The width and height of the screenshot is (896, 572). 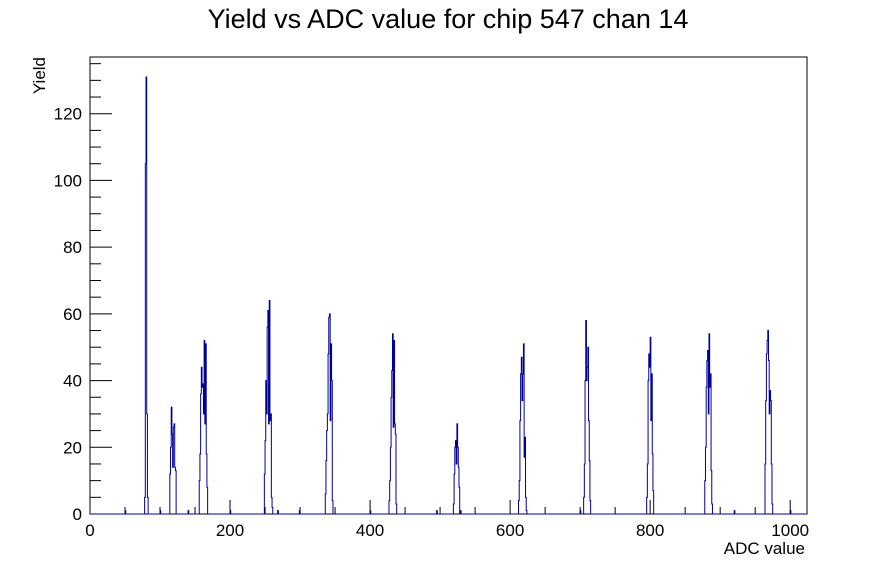 What do you see at coordinates (83, 293) in the screenshot?
I see `y-axis-ticks: 0 20 40 60 80 100 120` at bounding box center [83, 293].